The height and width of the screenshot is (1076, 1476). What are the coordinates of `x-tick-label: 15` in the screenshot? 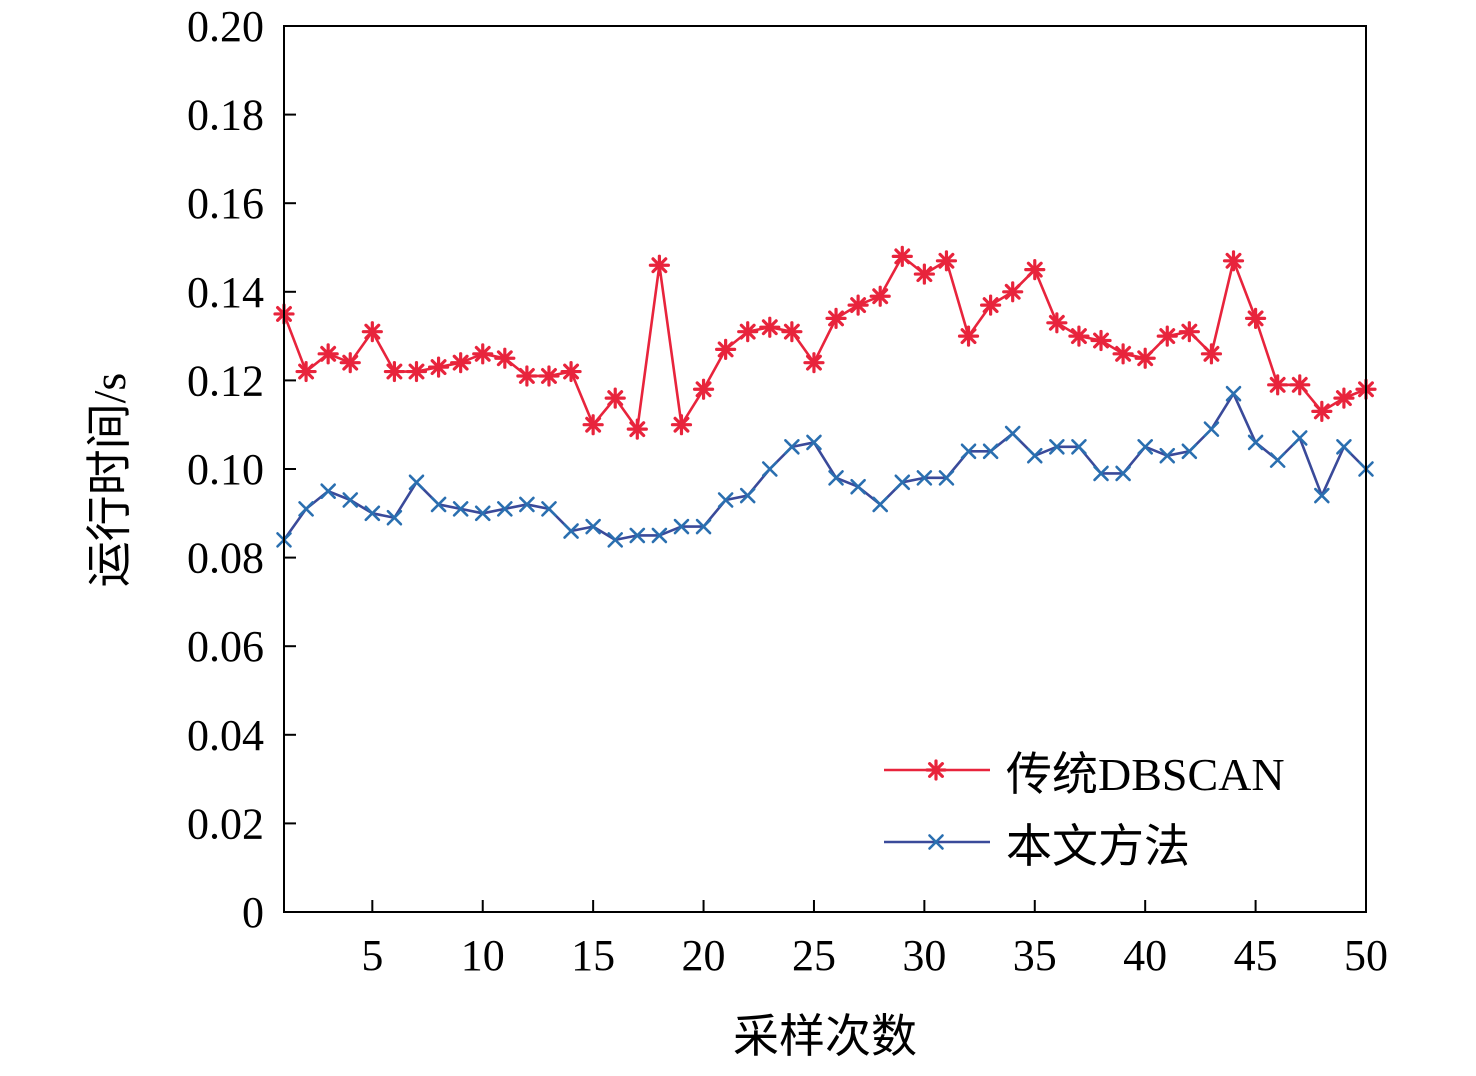 It's located at (593, 955).